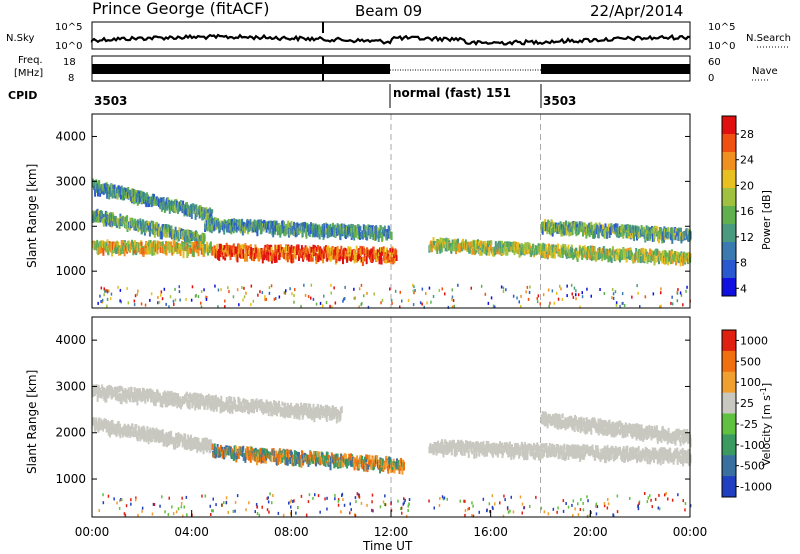 The image size is (800, 554). What do you see at coordinates (729, 269) in the screenshot?
I see `colorbar-swatch` at bounding box center [729, 269].